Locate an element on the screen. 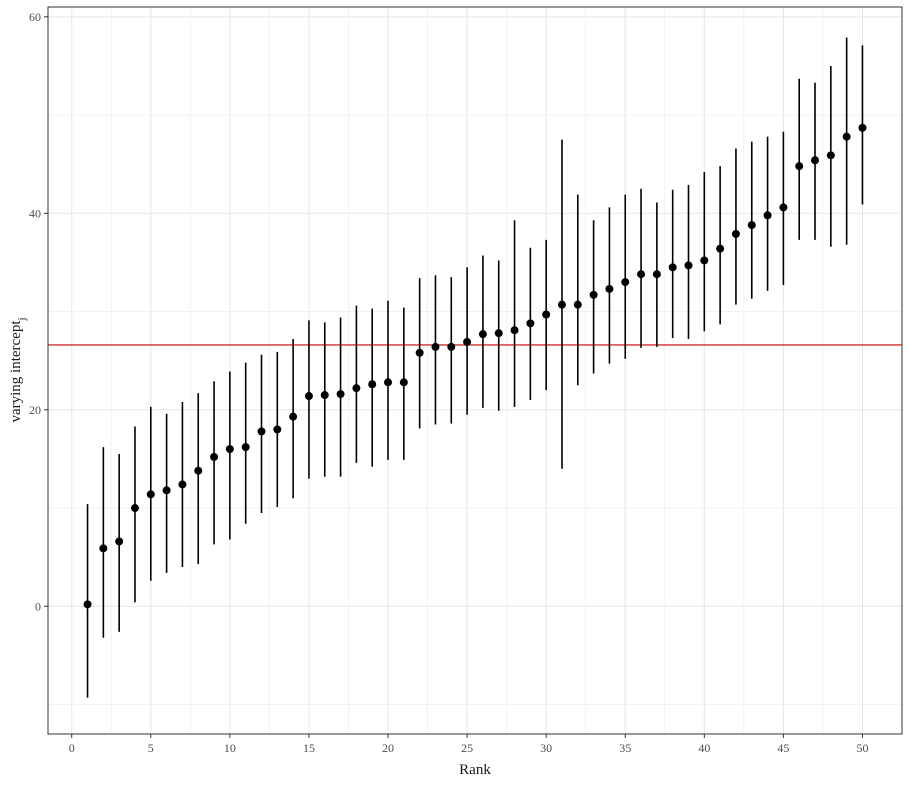  x-tick-label: 40 is located at coordinates (704, 748).